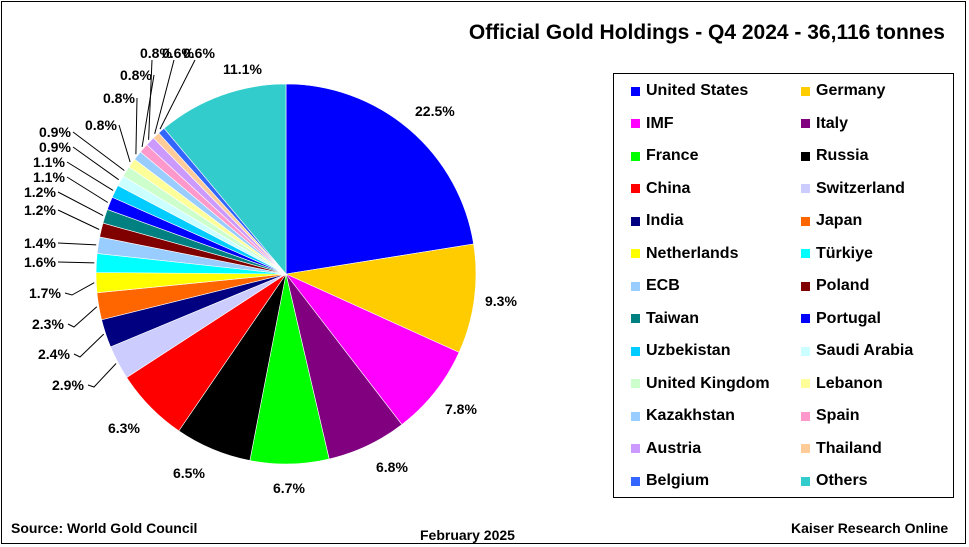  Describe the element at coordinates (392, 467) in the screenshot. I see `data-label: 6.8%` at that location.